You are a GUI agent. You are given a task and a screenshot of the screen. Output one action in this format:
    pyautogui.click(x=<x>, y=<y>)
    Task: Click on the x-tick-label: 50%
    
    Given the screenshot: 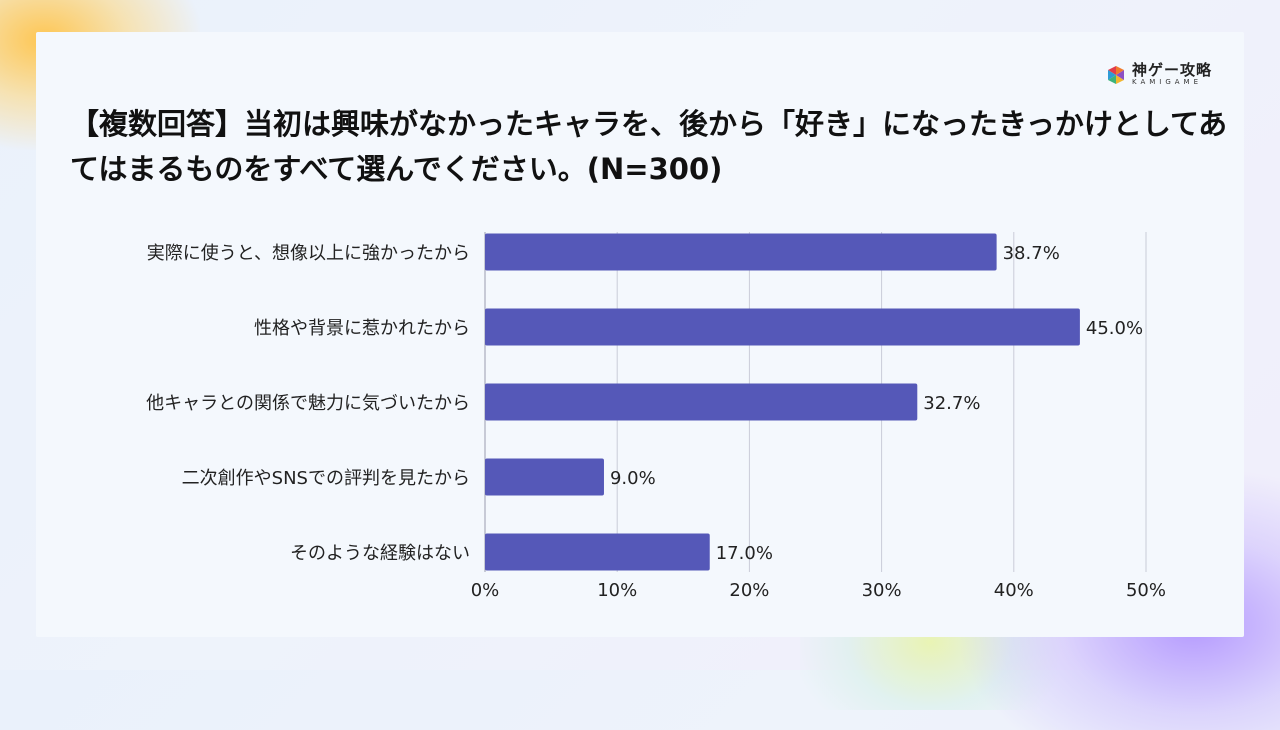 What is the action you would take?
    pyautogui.click(x=1146, y=590)
    